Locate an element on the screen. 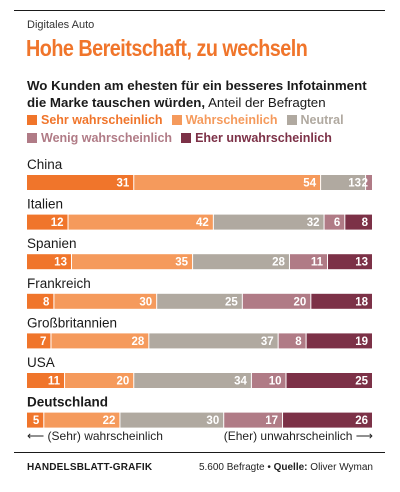 The width and height of the screenshot is (400, 492). top-rule is located at coordinates (199, 10).